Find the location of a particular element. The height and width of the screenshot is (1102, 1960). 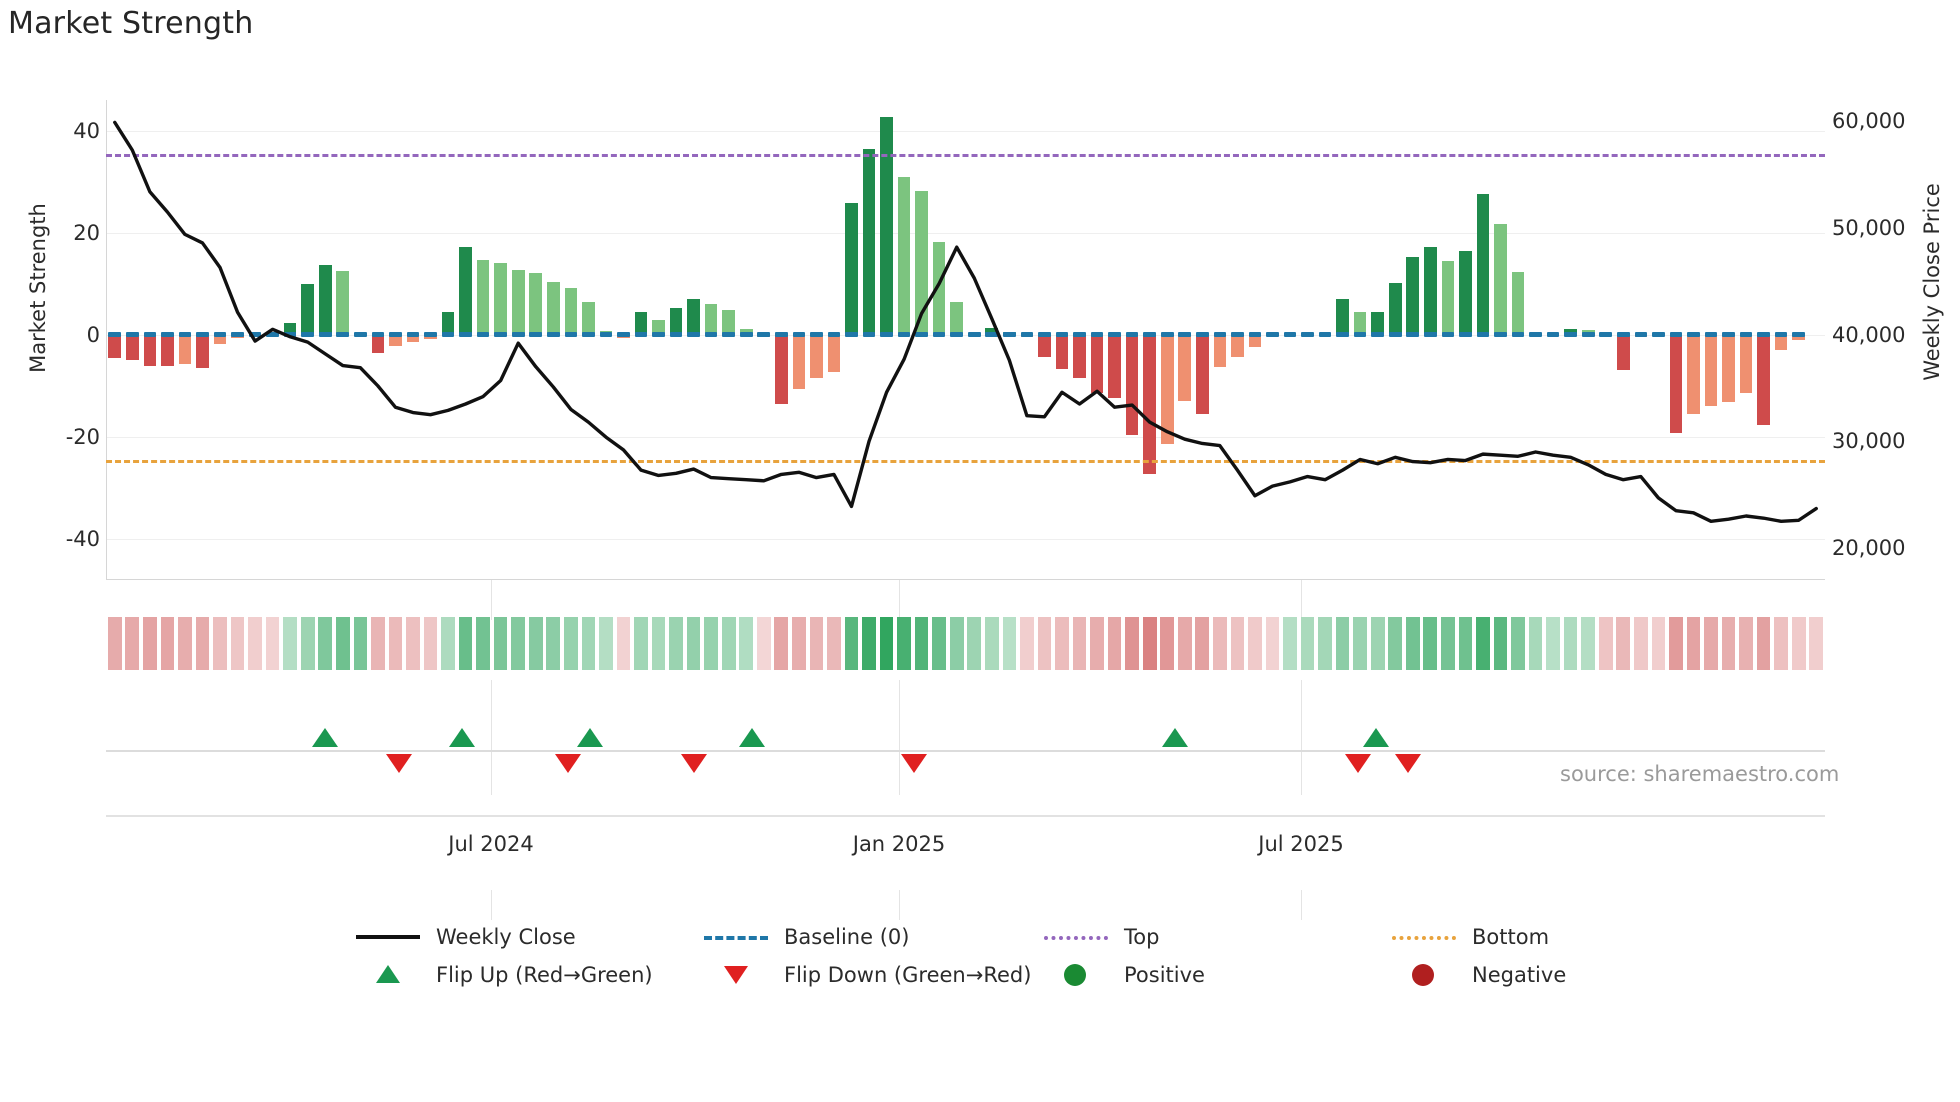

legend-label: Negative is located at coordinates (1519, 975).